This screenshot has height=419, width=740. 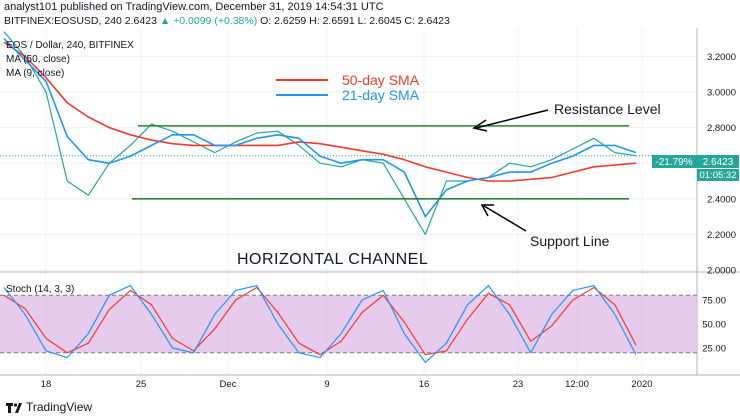 I want to click on price-badge, so click(x=718, y=161).